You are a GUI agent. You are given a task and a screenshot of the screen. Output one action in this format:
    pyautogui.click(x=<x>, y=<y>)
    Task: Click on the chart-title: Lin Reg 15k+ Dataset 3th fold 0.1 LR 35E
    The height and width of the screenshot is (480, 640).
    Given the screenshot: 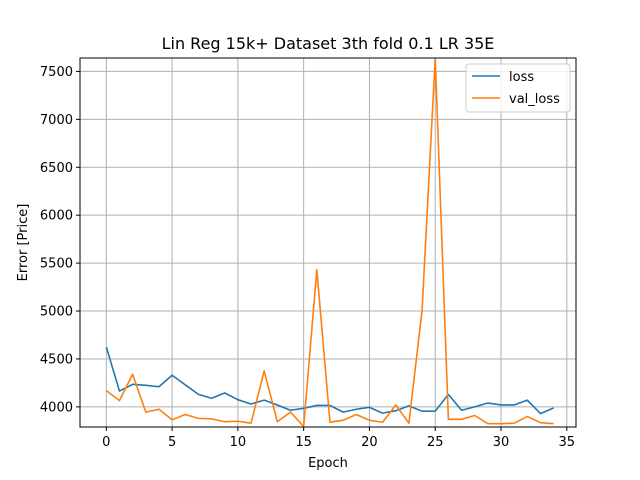 What is the action you would take?
    pyautogui.click(x=328, y=43)
    